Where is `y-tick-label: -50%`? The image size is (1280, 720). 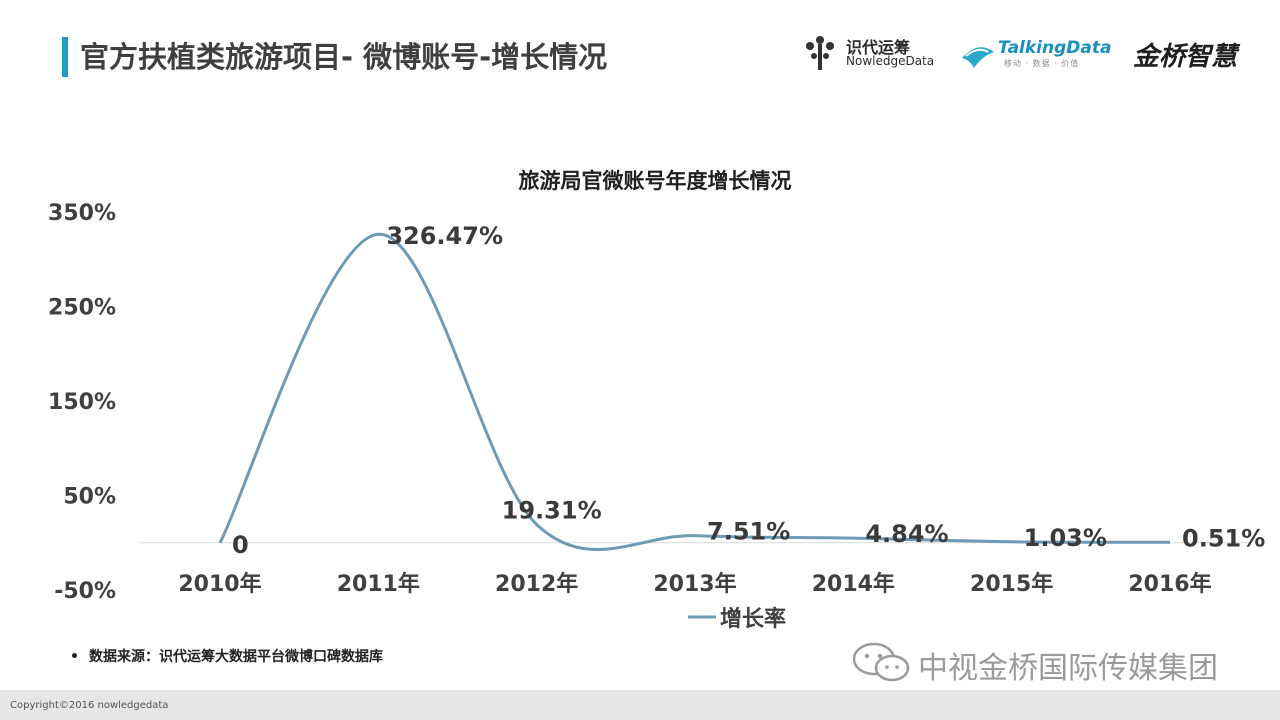
y-tick-label: -50% is located at coordinates (85, 591).